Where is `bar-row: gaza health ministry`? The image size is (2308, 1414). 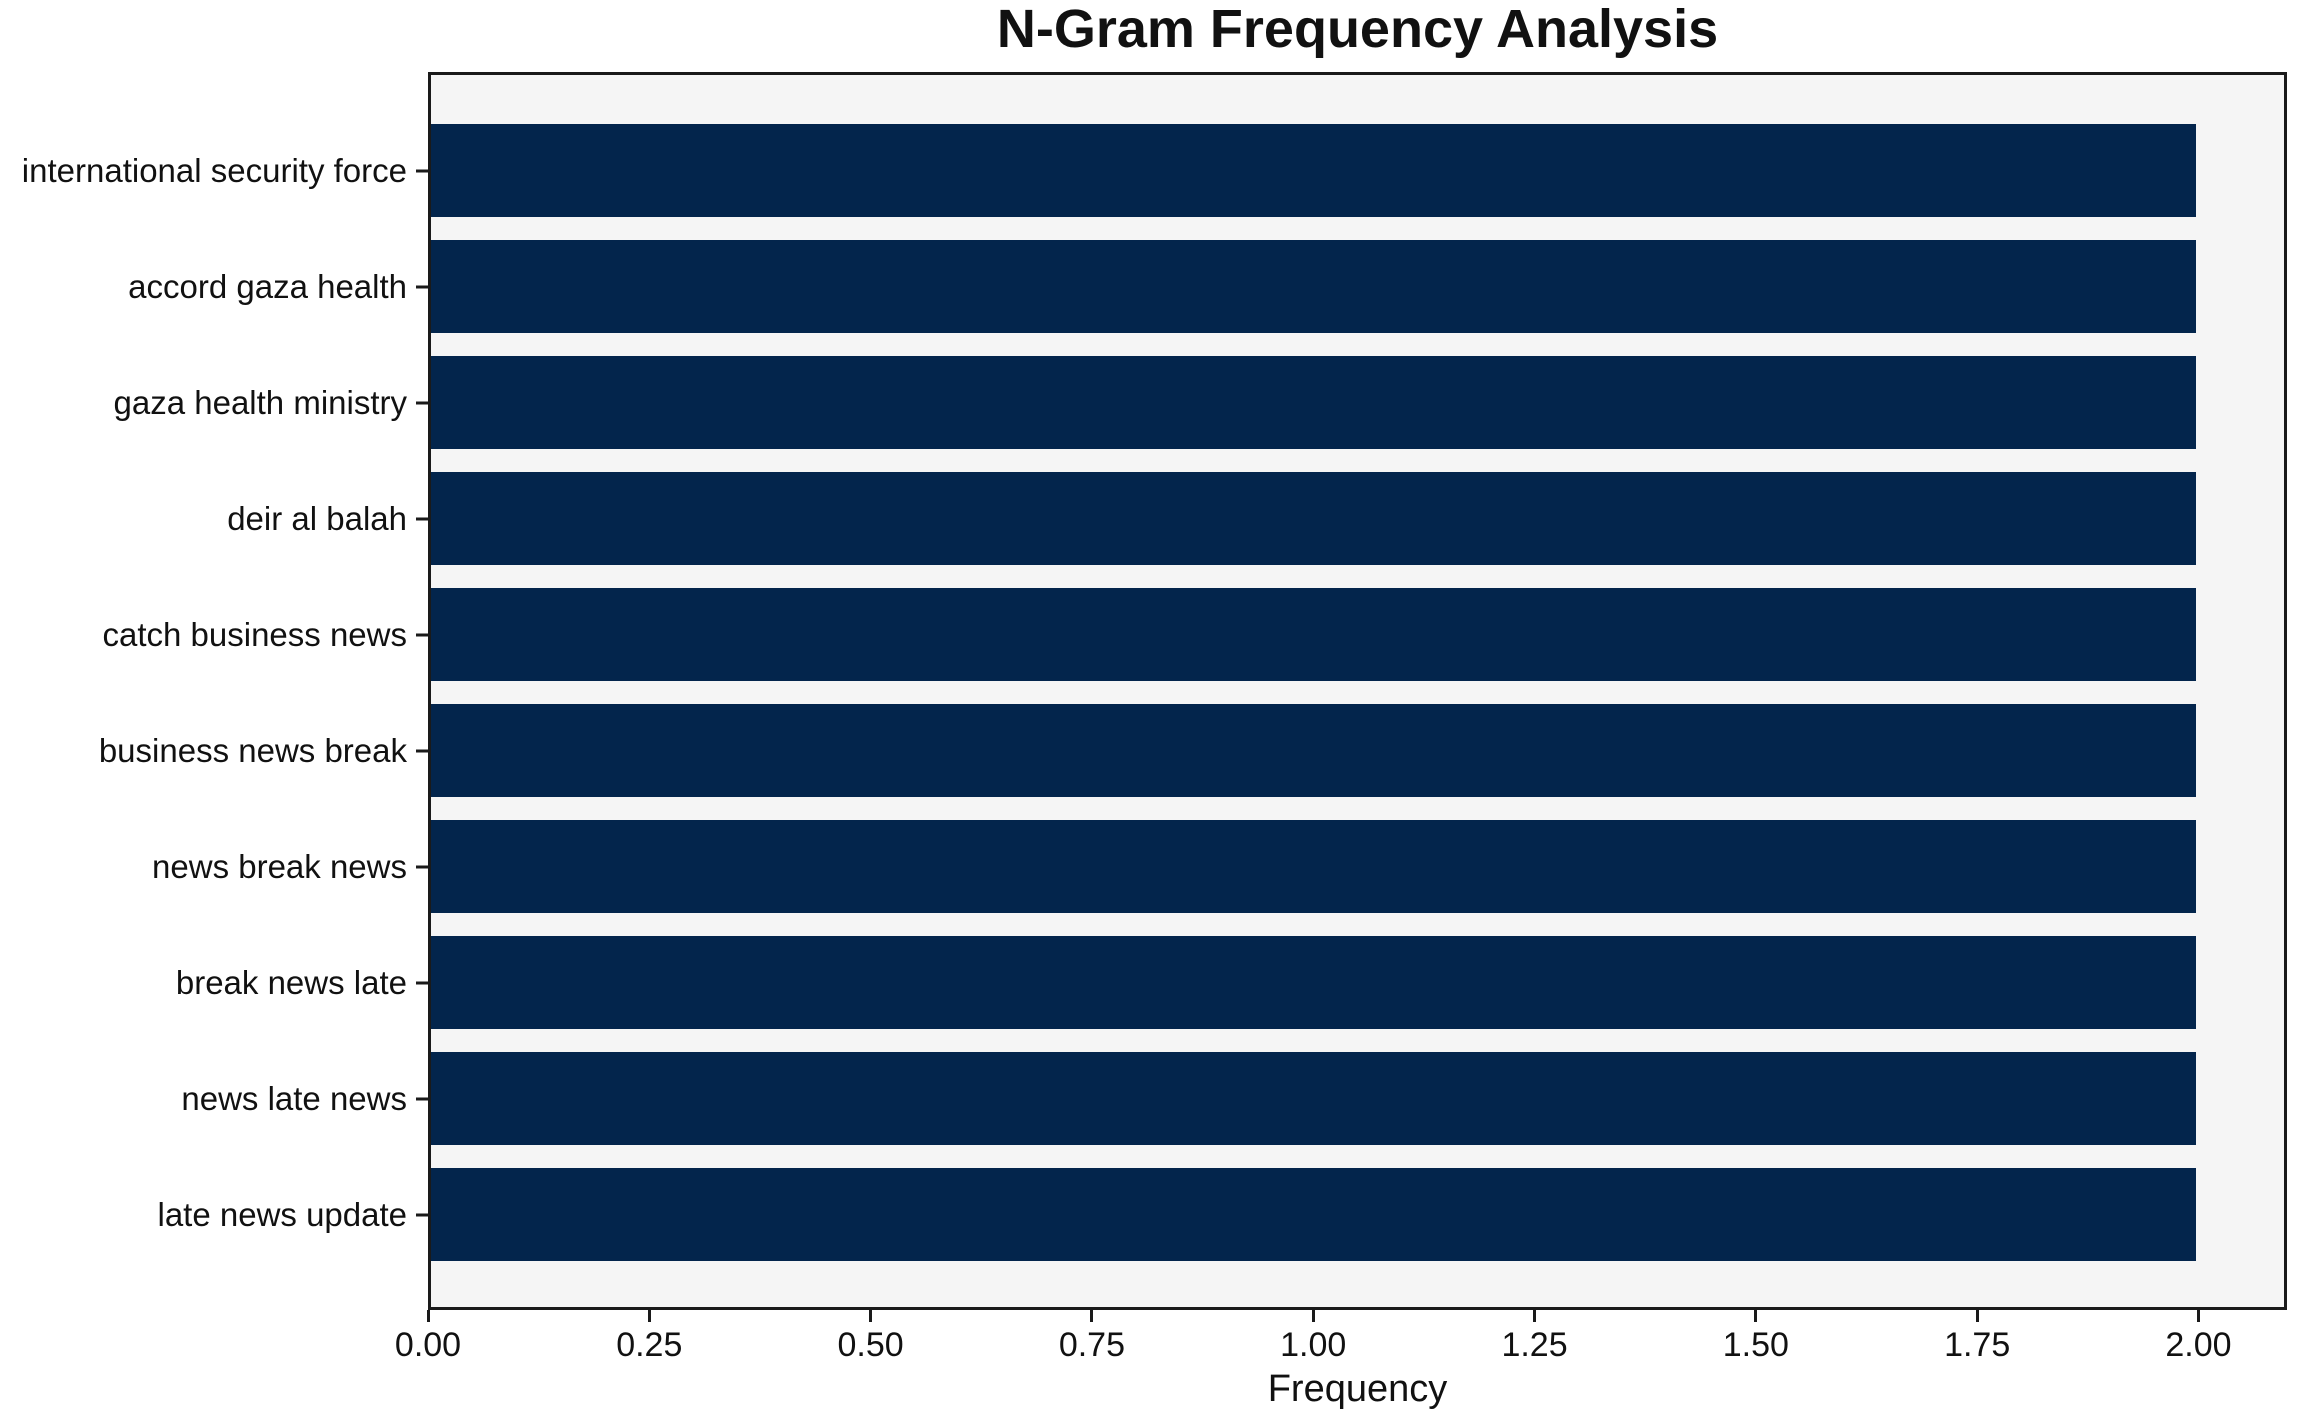
bar-row: gaza health ministry is located at coordinates (1199, 402).